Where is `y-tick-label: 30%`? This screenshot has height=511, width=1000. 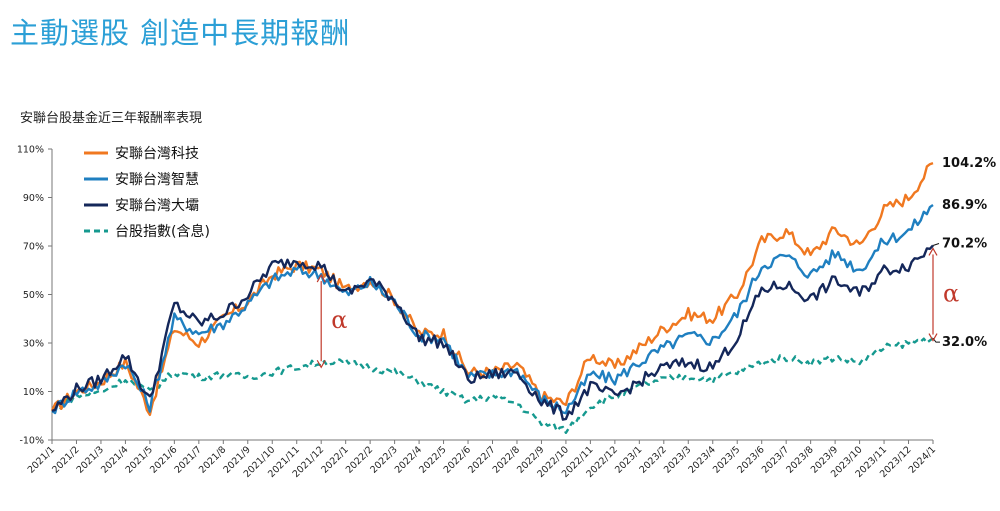 y-tick-label: 30% is located at coordinates (33, 344).